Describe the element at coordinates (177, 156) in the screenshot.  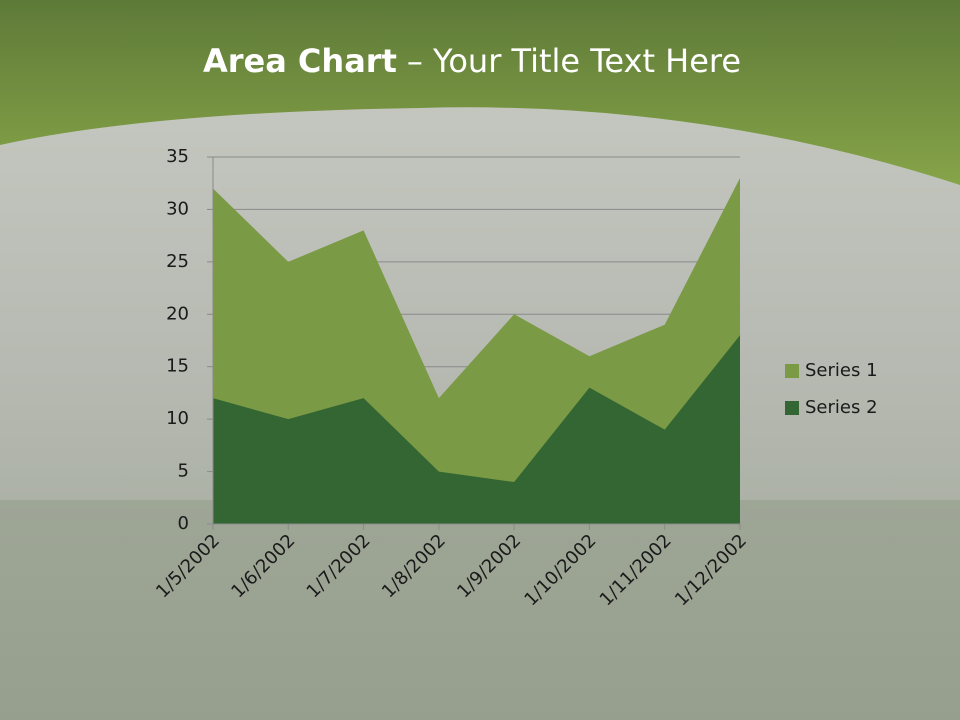
I see `y-tick-label: 35` at that location.